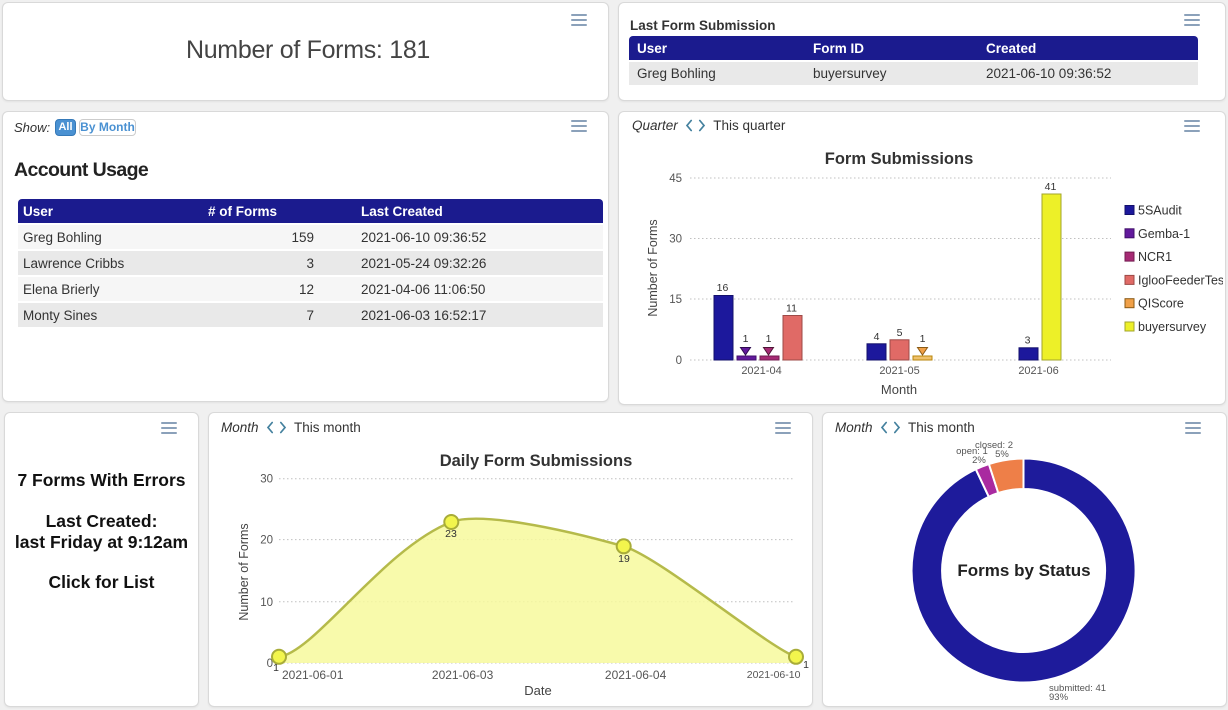 The height and width of the screenshot is (710, 1228). Describe the element at coordinates (723, 288) in the screenshot. I see `svg-text: 16` at that location.